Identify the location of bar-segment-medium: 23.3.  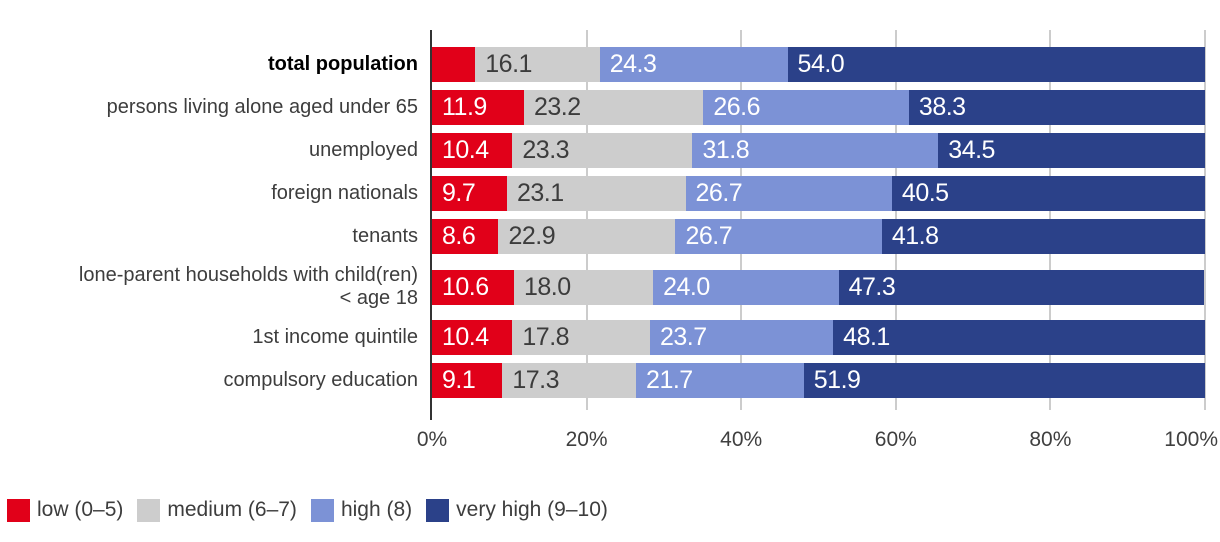
(602, 150).